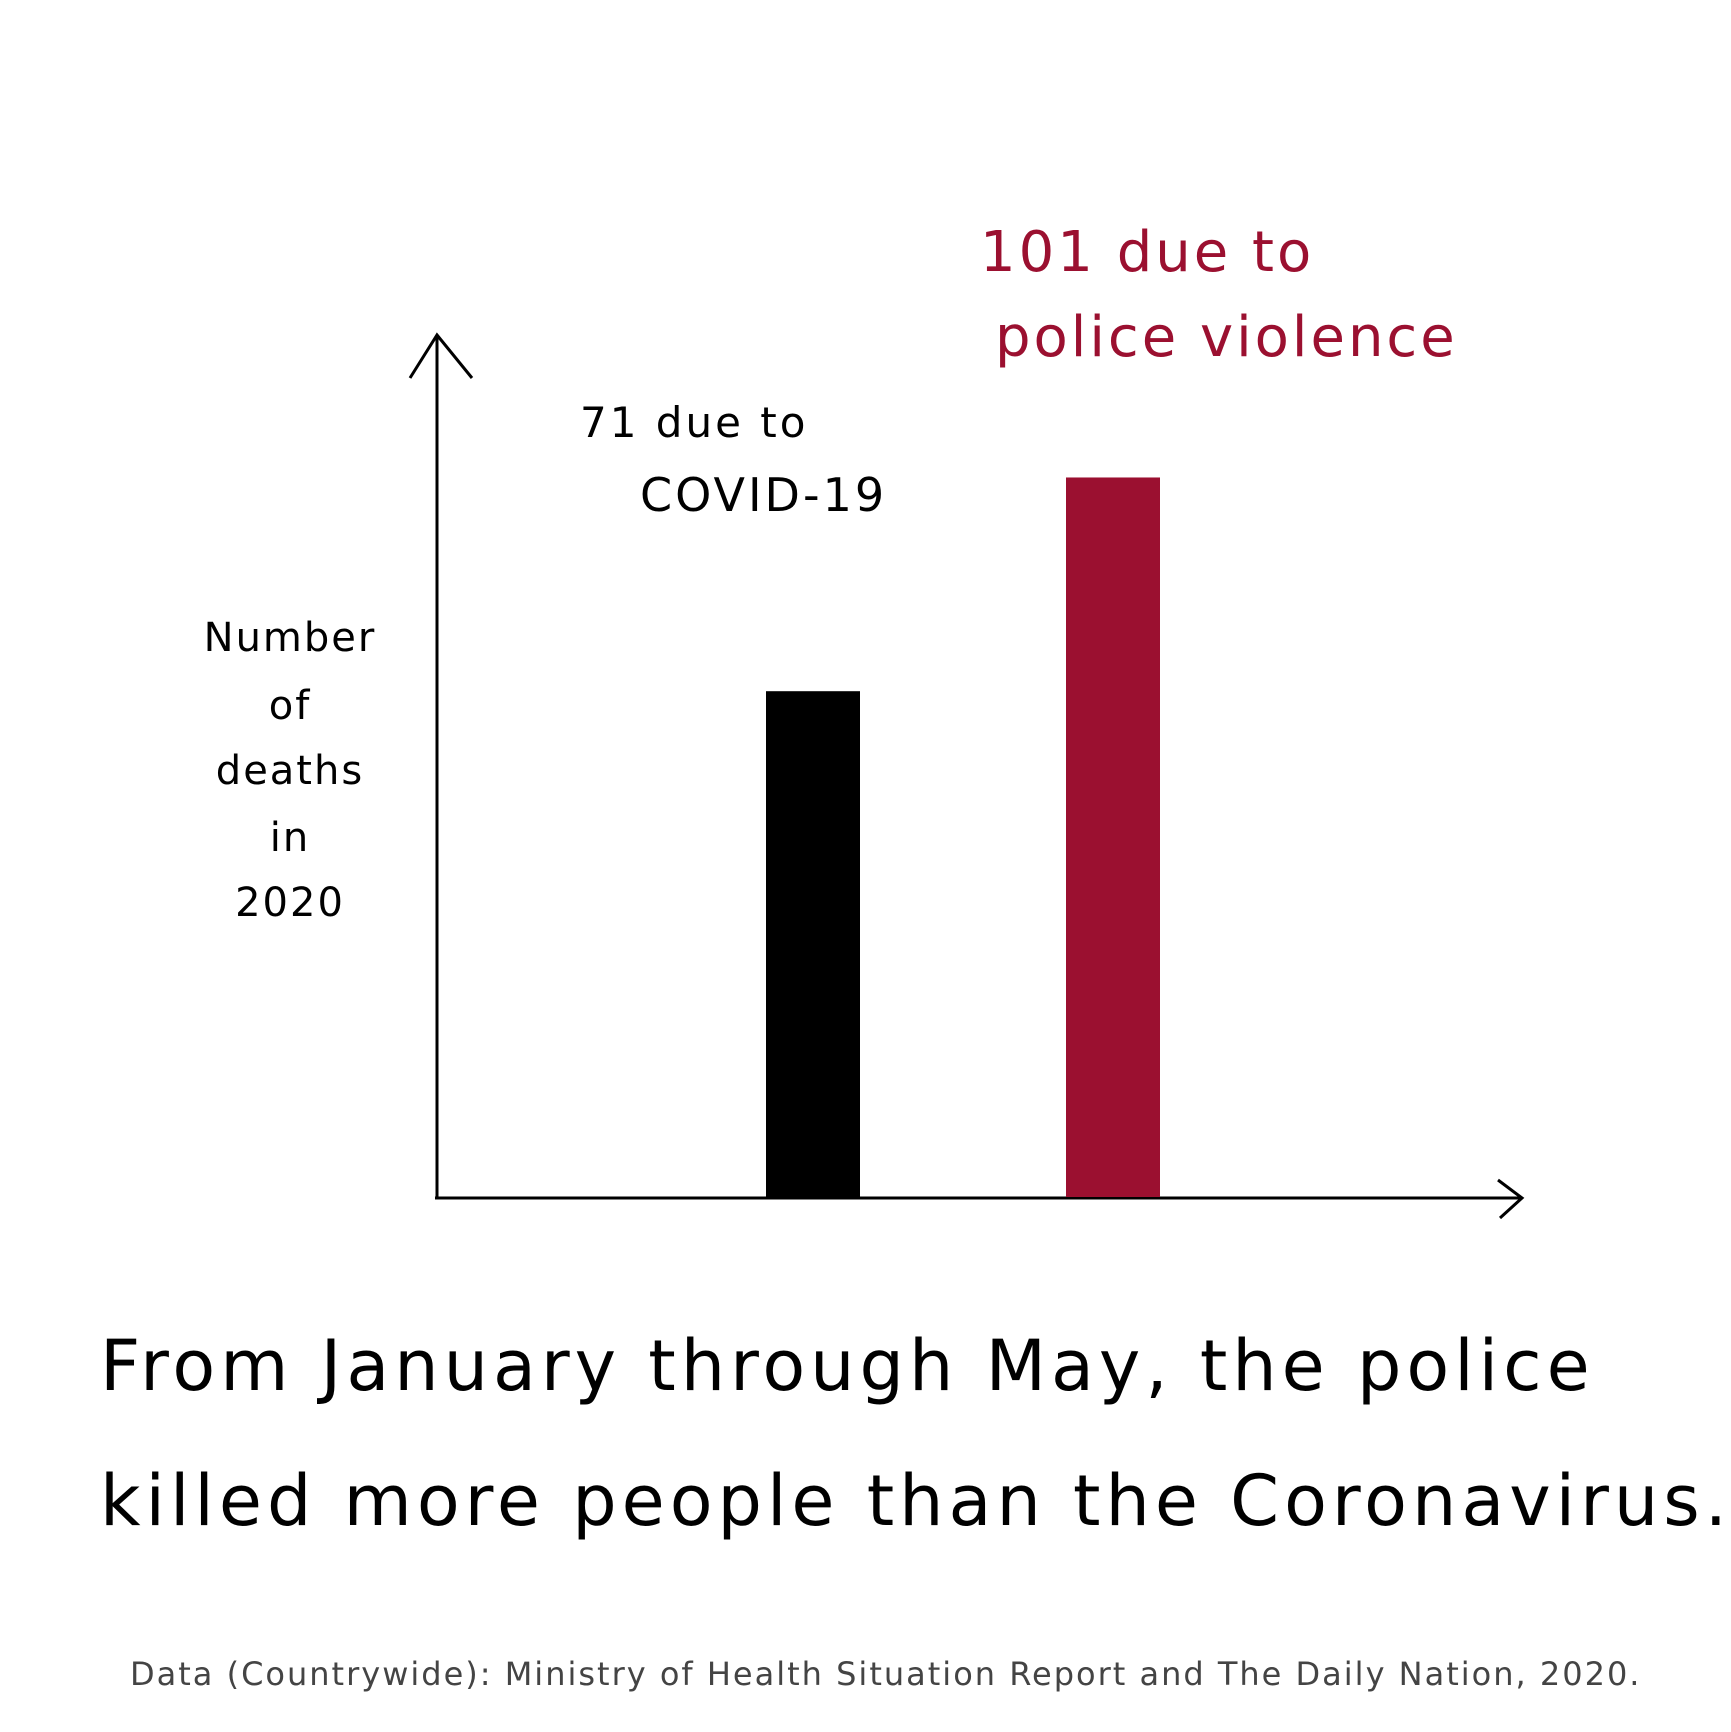  What do you see at coordinates (1147, 252) in the screenshot?
I see `data-label-police-violence-value: 101 due to` at bounding box center [1147, 252].